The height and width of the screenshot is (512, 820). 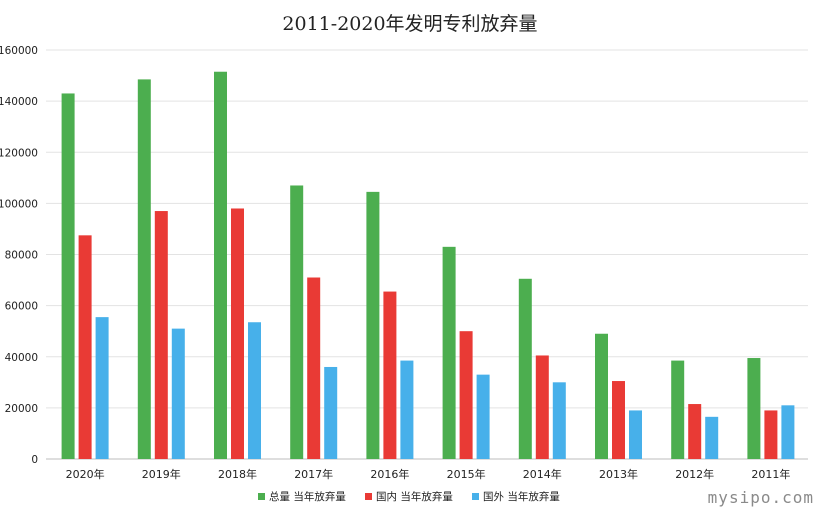 I want to click on y-tick-label: 140000, so click(x=19, y=102).